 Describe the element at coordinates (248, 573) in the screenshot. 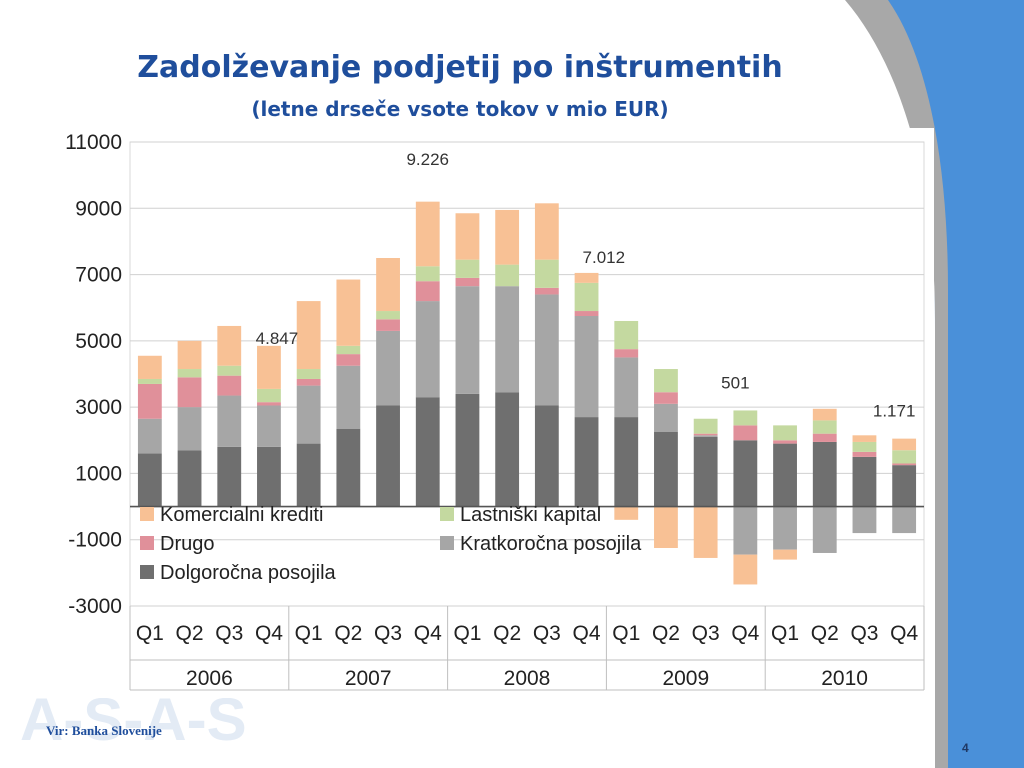

I see `legend-label: Dolgoročna posojila` at that location.